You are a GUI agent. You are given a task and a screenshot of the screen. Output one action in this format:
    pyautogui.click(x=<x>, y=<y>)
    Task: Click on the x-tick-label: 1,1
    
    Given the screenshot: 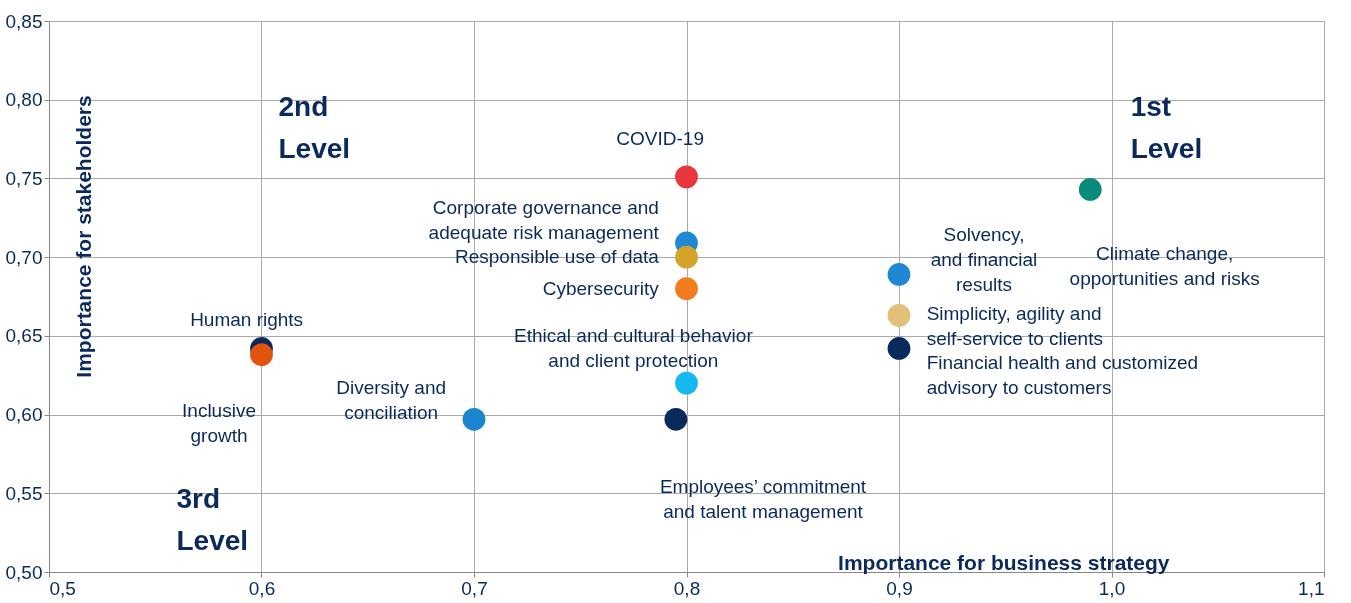 What is the action you would take?
    pyautogui.click(x=1311, y=588)
    